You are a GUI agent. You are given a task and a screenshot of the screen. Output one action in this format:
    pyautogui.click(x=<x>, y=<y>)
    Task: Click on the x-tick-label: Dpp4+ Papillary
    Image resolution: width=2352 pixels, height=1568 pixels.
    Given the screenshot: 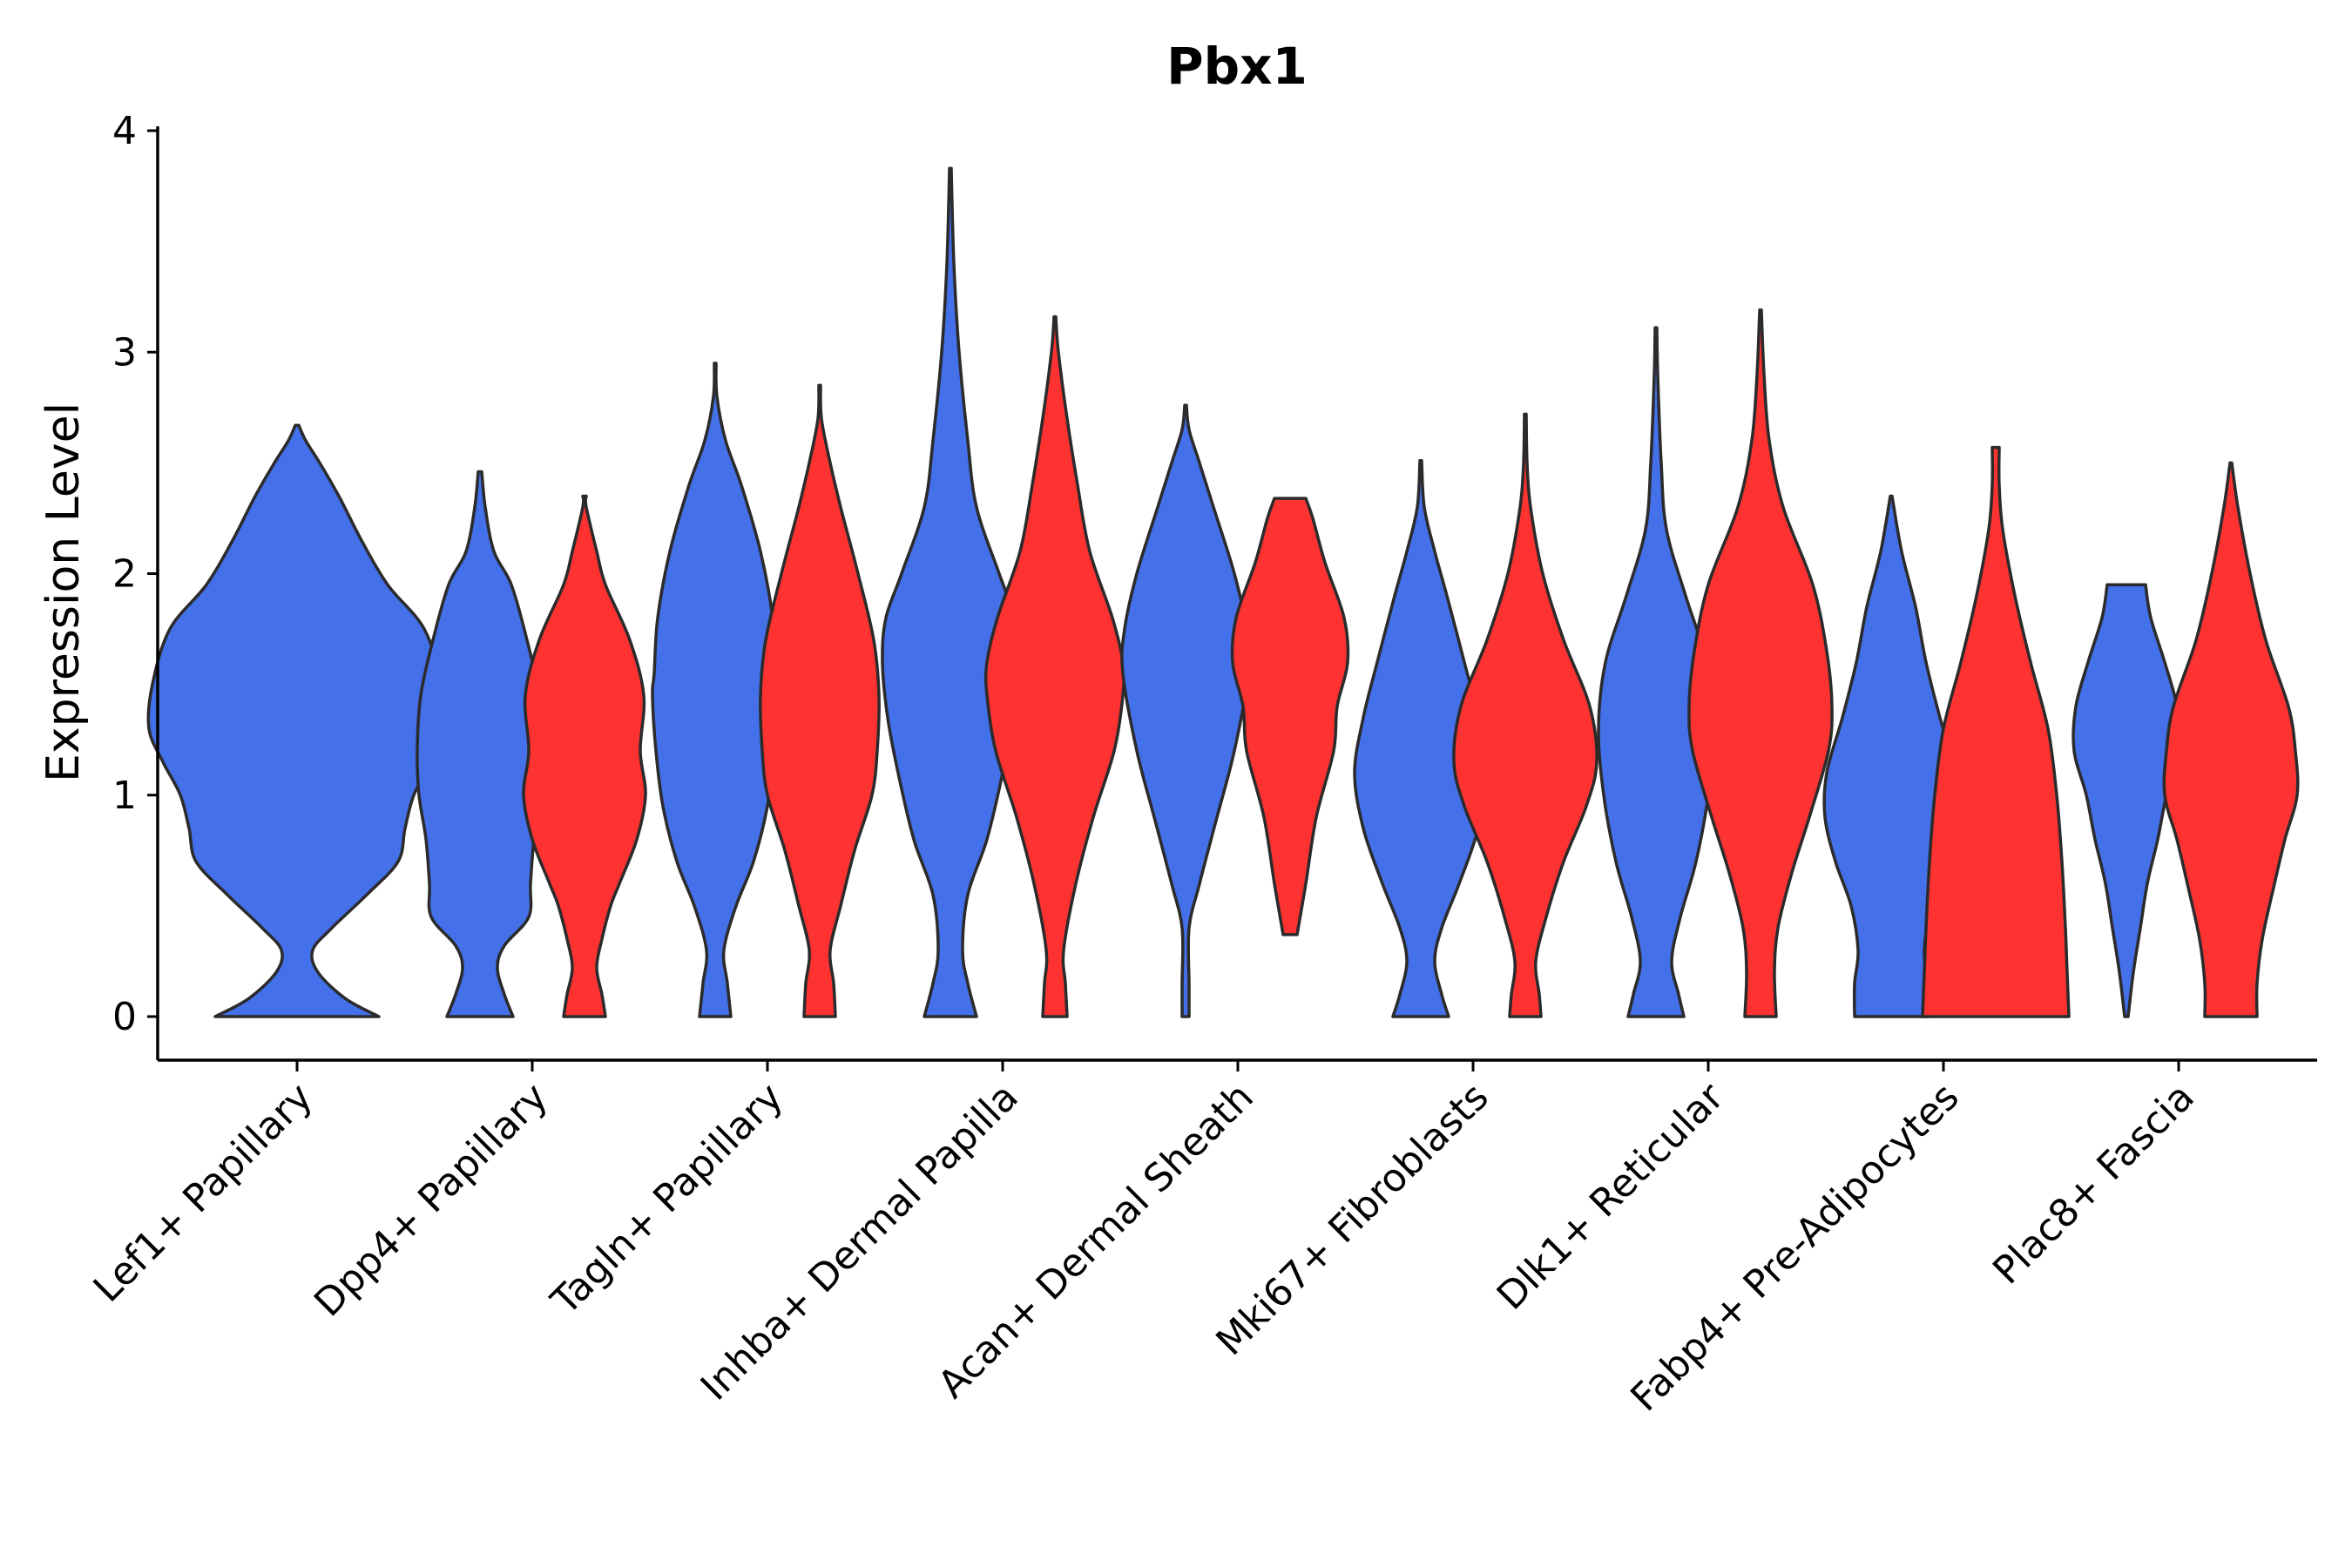 What is the action you would take?
    pyautogui.click(x=432, y=1201)
    